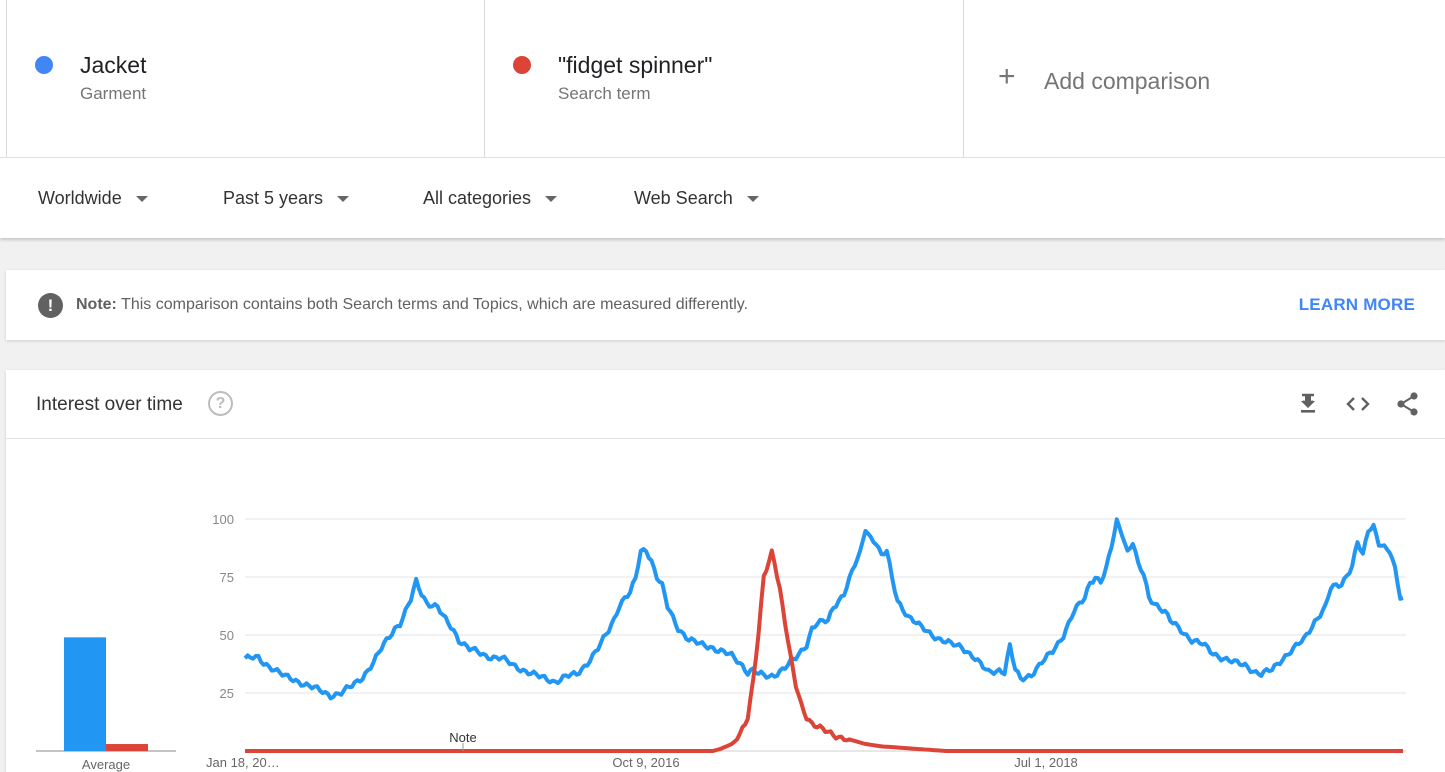 This screenshot has width=1445, height=772. I want to click on y-tick-label: 50, so click(227, 635).